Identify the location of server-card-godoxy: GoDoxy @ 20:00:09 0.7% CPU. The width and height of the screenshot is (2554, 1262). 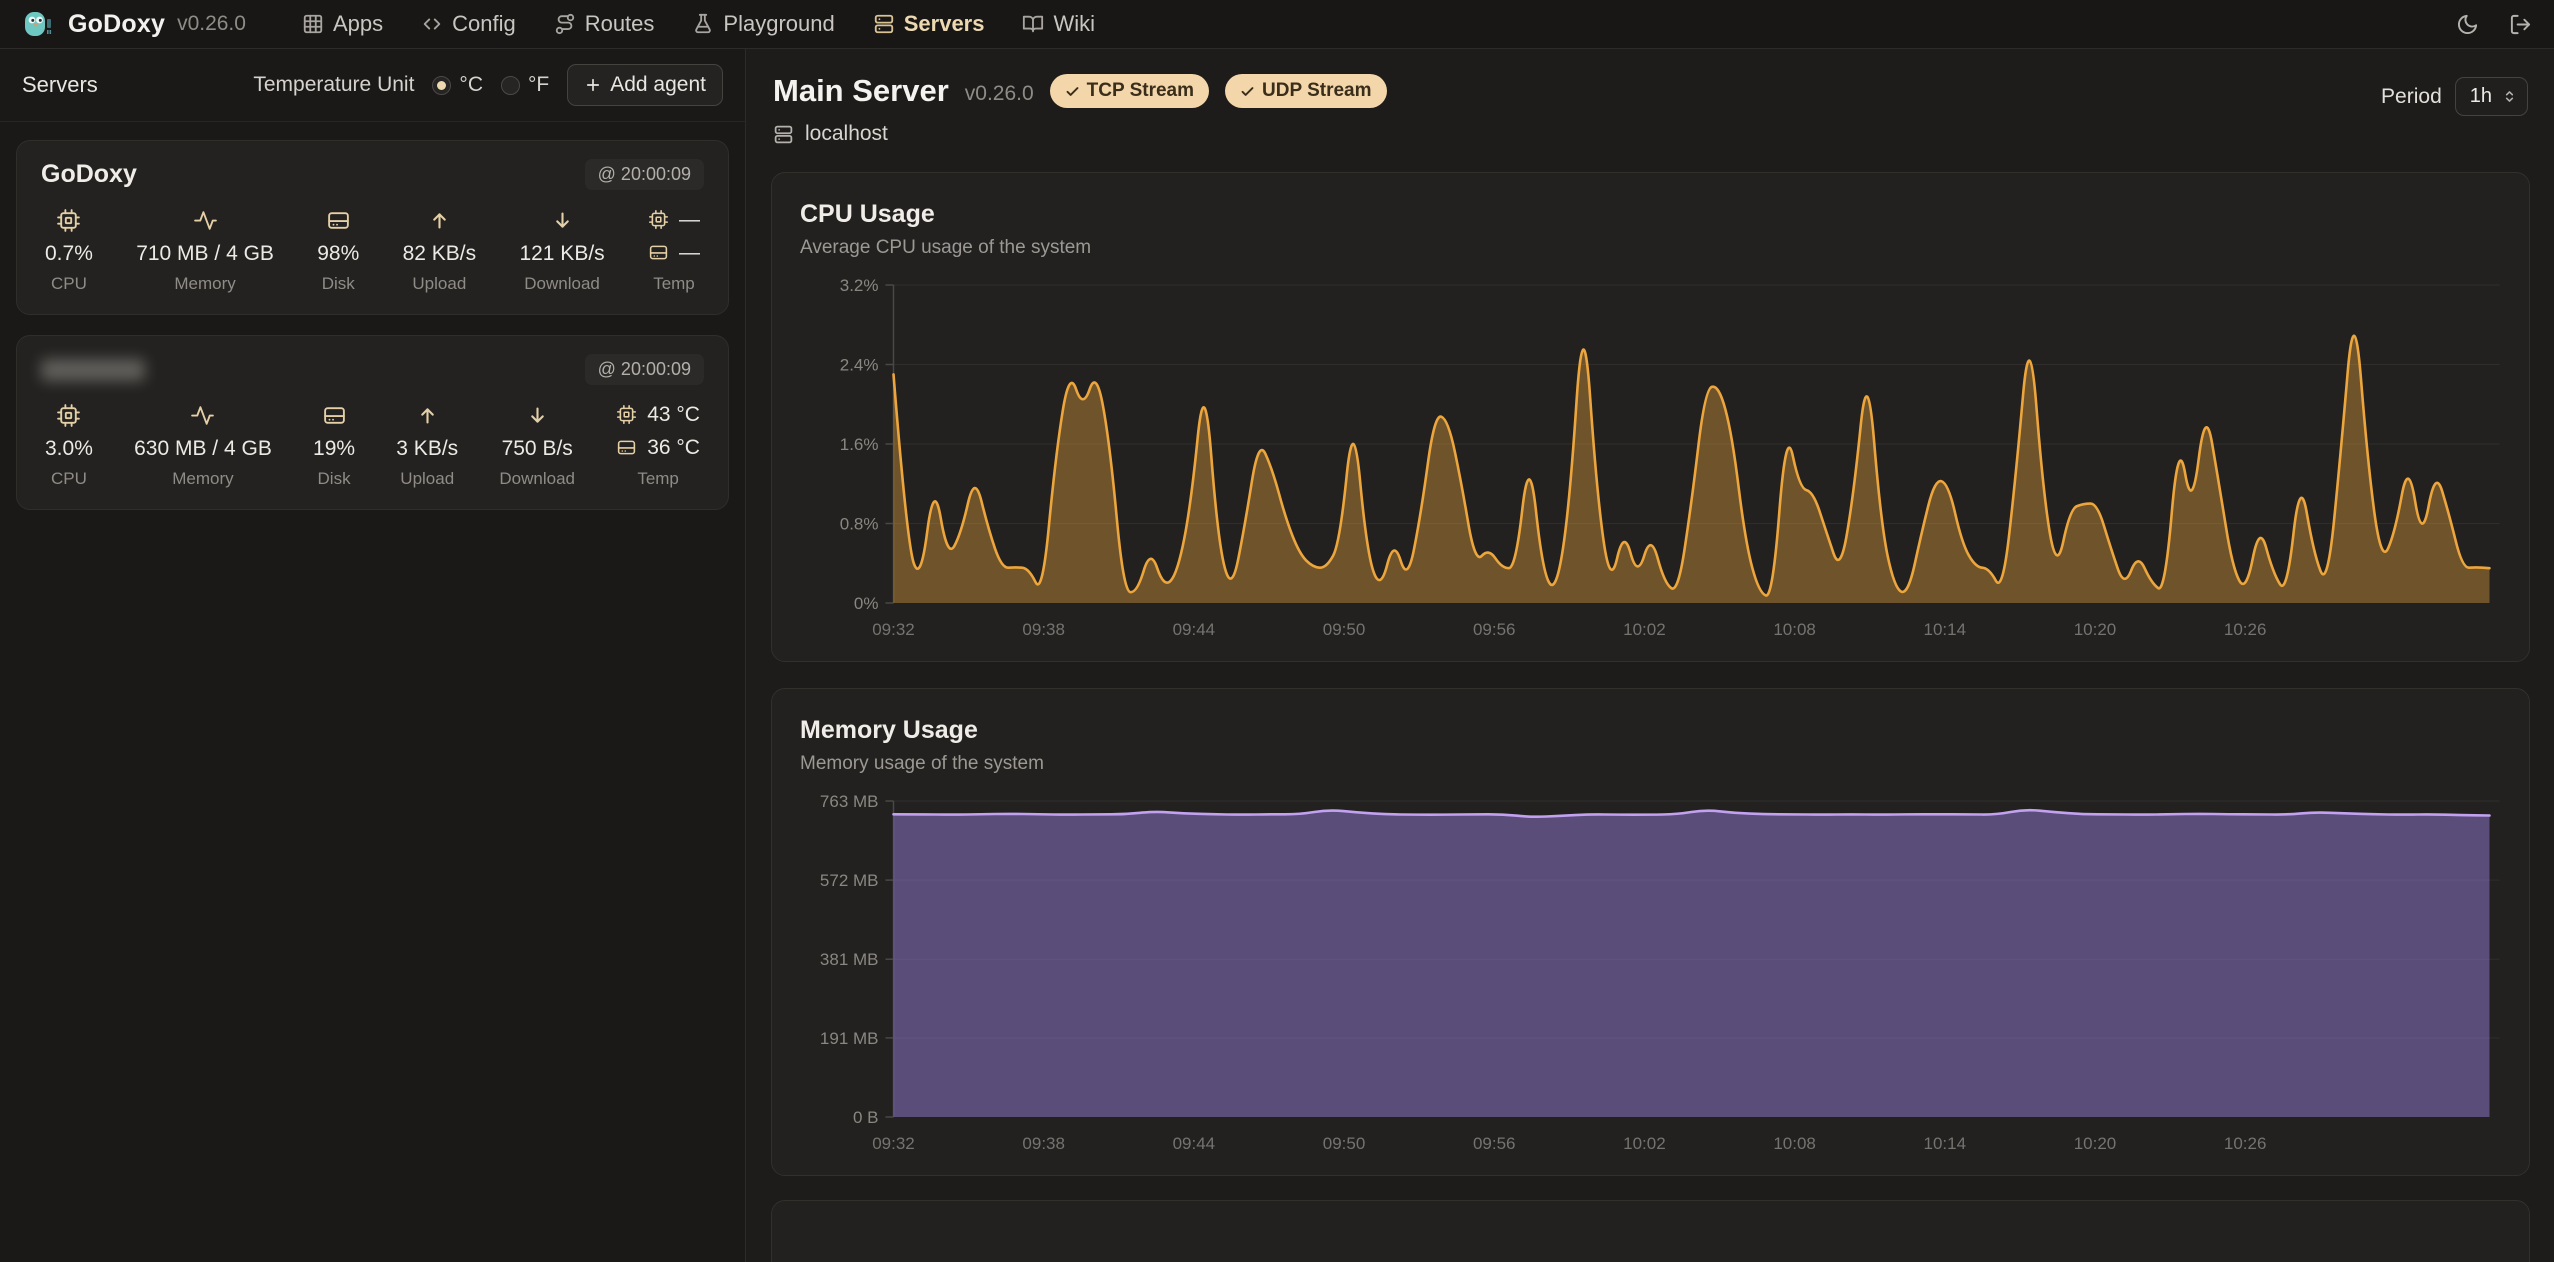
(372, 227).